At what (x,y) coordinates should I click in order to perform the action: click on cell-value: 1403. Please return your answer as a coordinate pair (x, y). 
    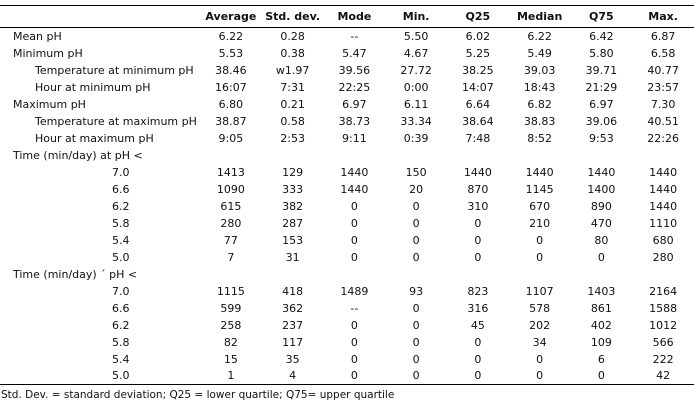
    Looking at the image, I should click on (601, 291).